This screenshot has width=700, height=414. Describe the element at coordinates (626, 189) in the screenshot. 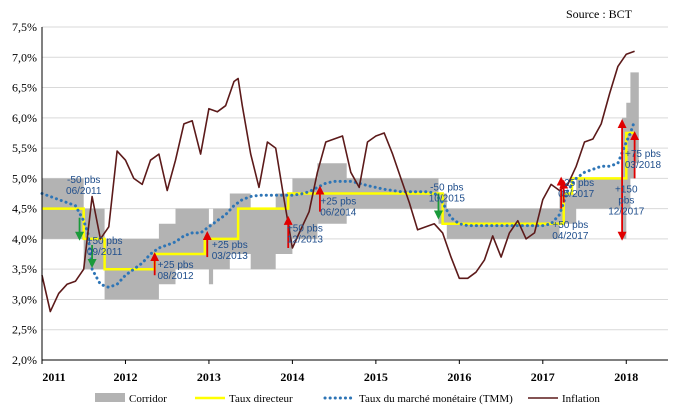

I see `annotation-label: +150` at that location.